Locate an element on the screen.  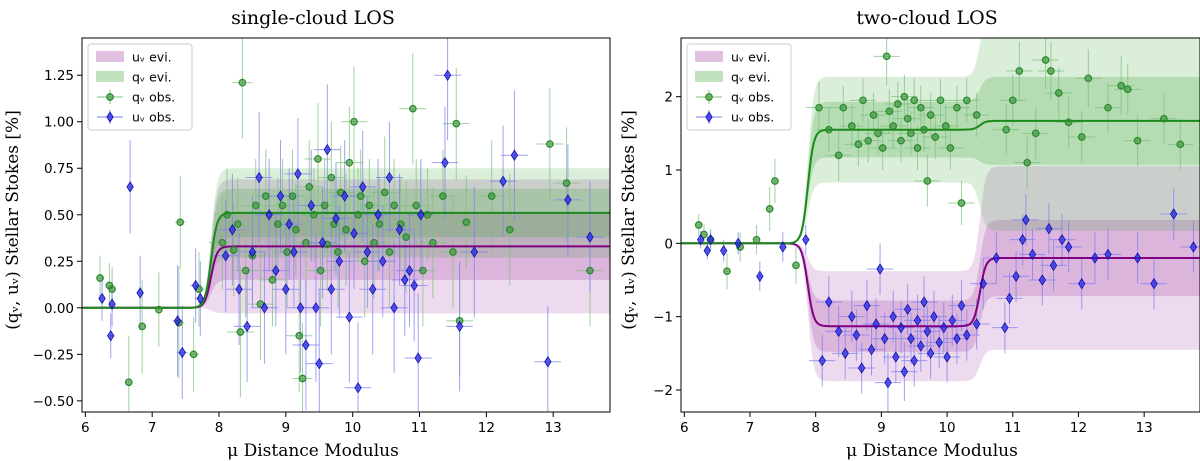
chart-title: single-cloud LOS is located at coordinates (313, 18).